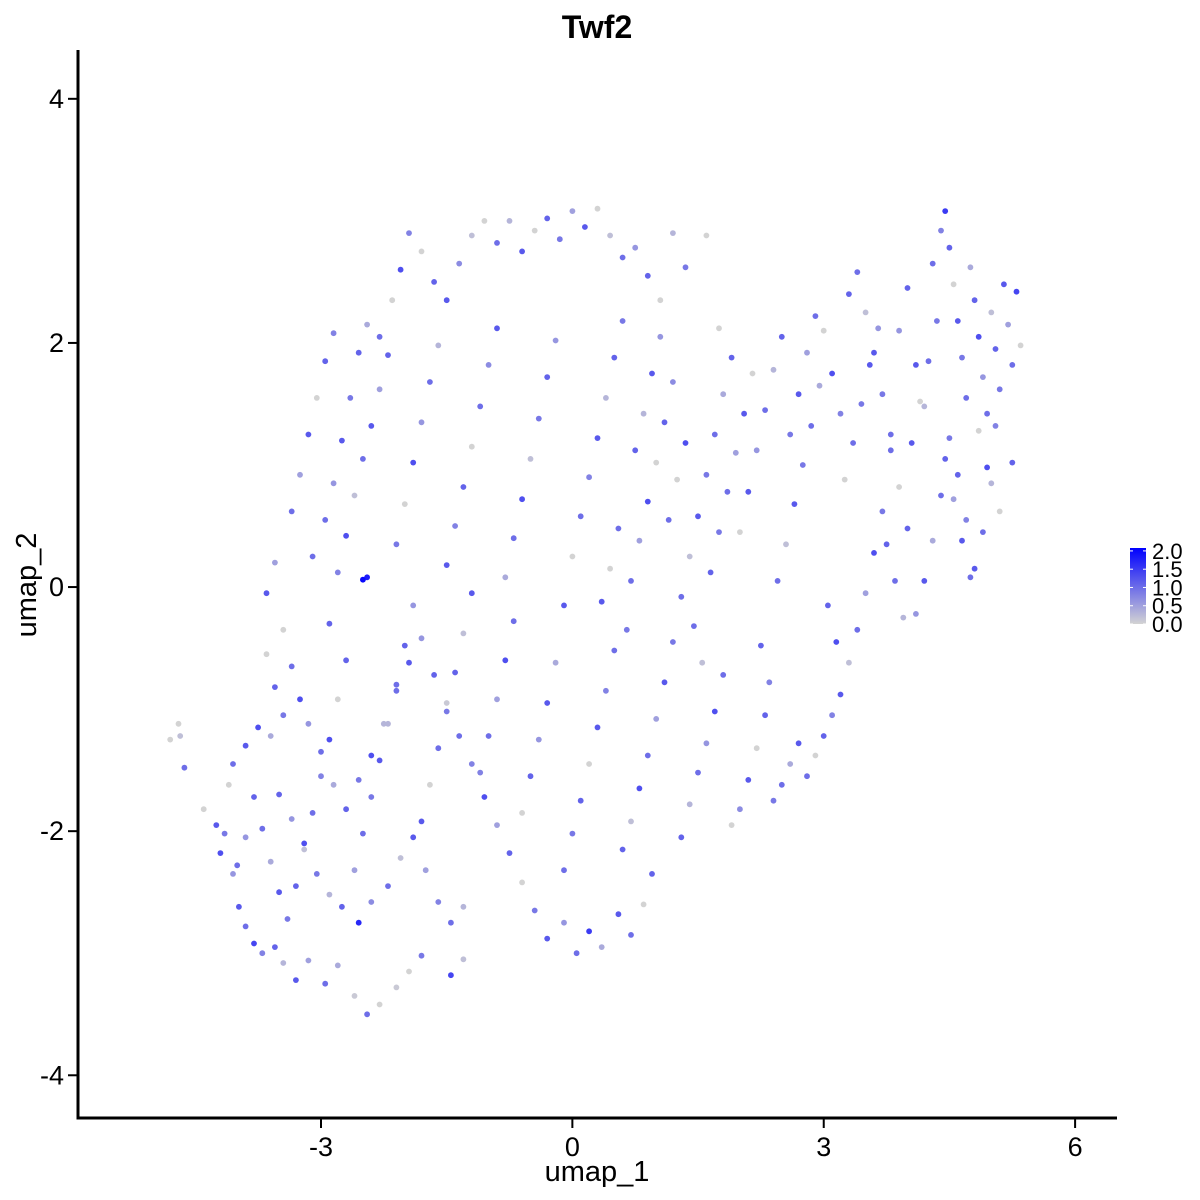 The height and width of the screenshot is (1200, 1200). What do you see at coordinates (696, 1140) in the screenshot?
I see `x-axis-ticks: -3 0 3 6` at bounding box center [696, 1140].